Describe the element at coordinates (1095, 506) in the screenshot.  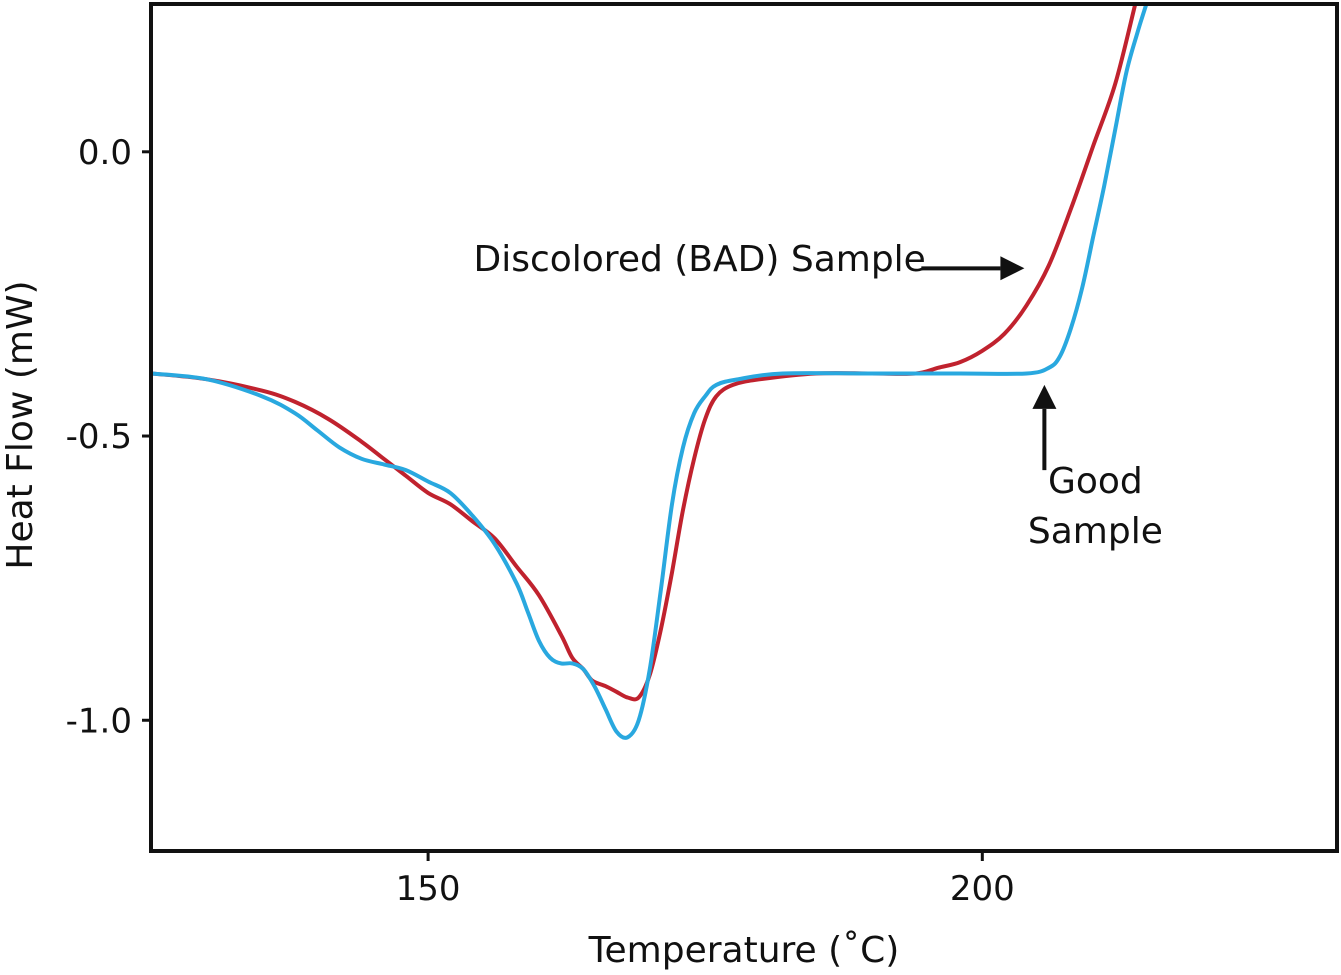
I see `good-sample-label: Good Sample` at that location.